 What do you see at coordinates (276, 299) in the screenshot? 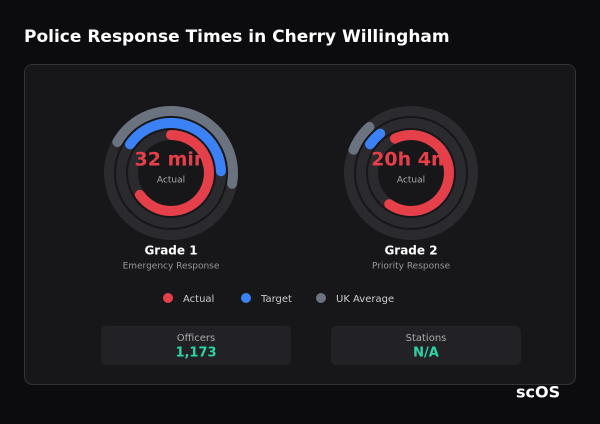
I see `legend-label: Target` at bounding box center [276, 299].